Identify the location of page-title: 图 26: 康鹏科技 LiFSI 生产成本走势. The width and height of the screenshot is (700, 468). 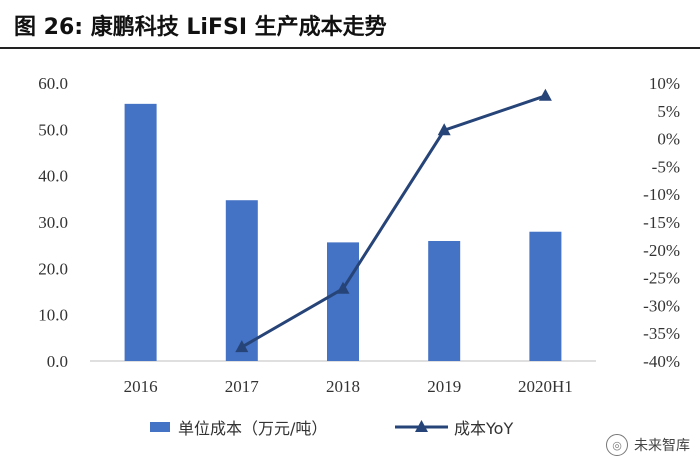
(200, 27).